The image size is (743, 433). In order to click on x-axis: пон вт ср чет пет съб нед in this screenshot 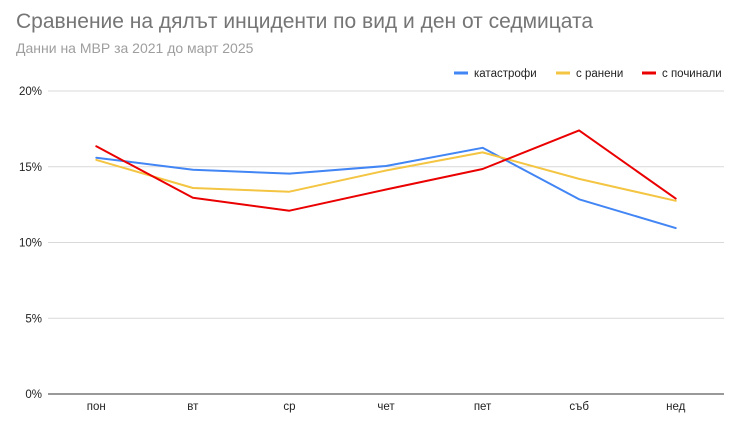, I will do `click(386, 407)`.